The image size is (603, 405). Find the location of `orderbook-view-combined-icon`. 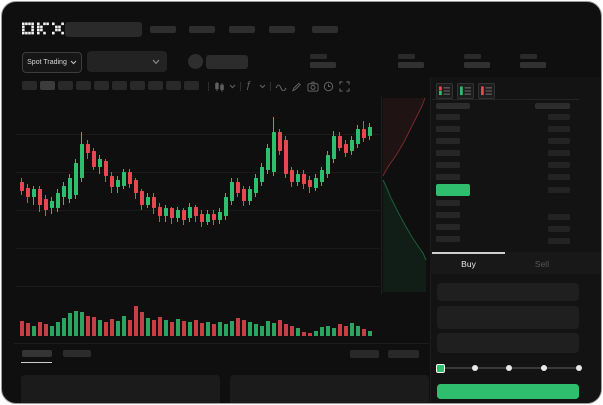

orderbook-view-combined-icon is located at coordinates (444, 91).